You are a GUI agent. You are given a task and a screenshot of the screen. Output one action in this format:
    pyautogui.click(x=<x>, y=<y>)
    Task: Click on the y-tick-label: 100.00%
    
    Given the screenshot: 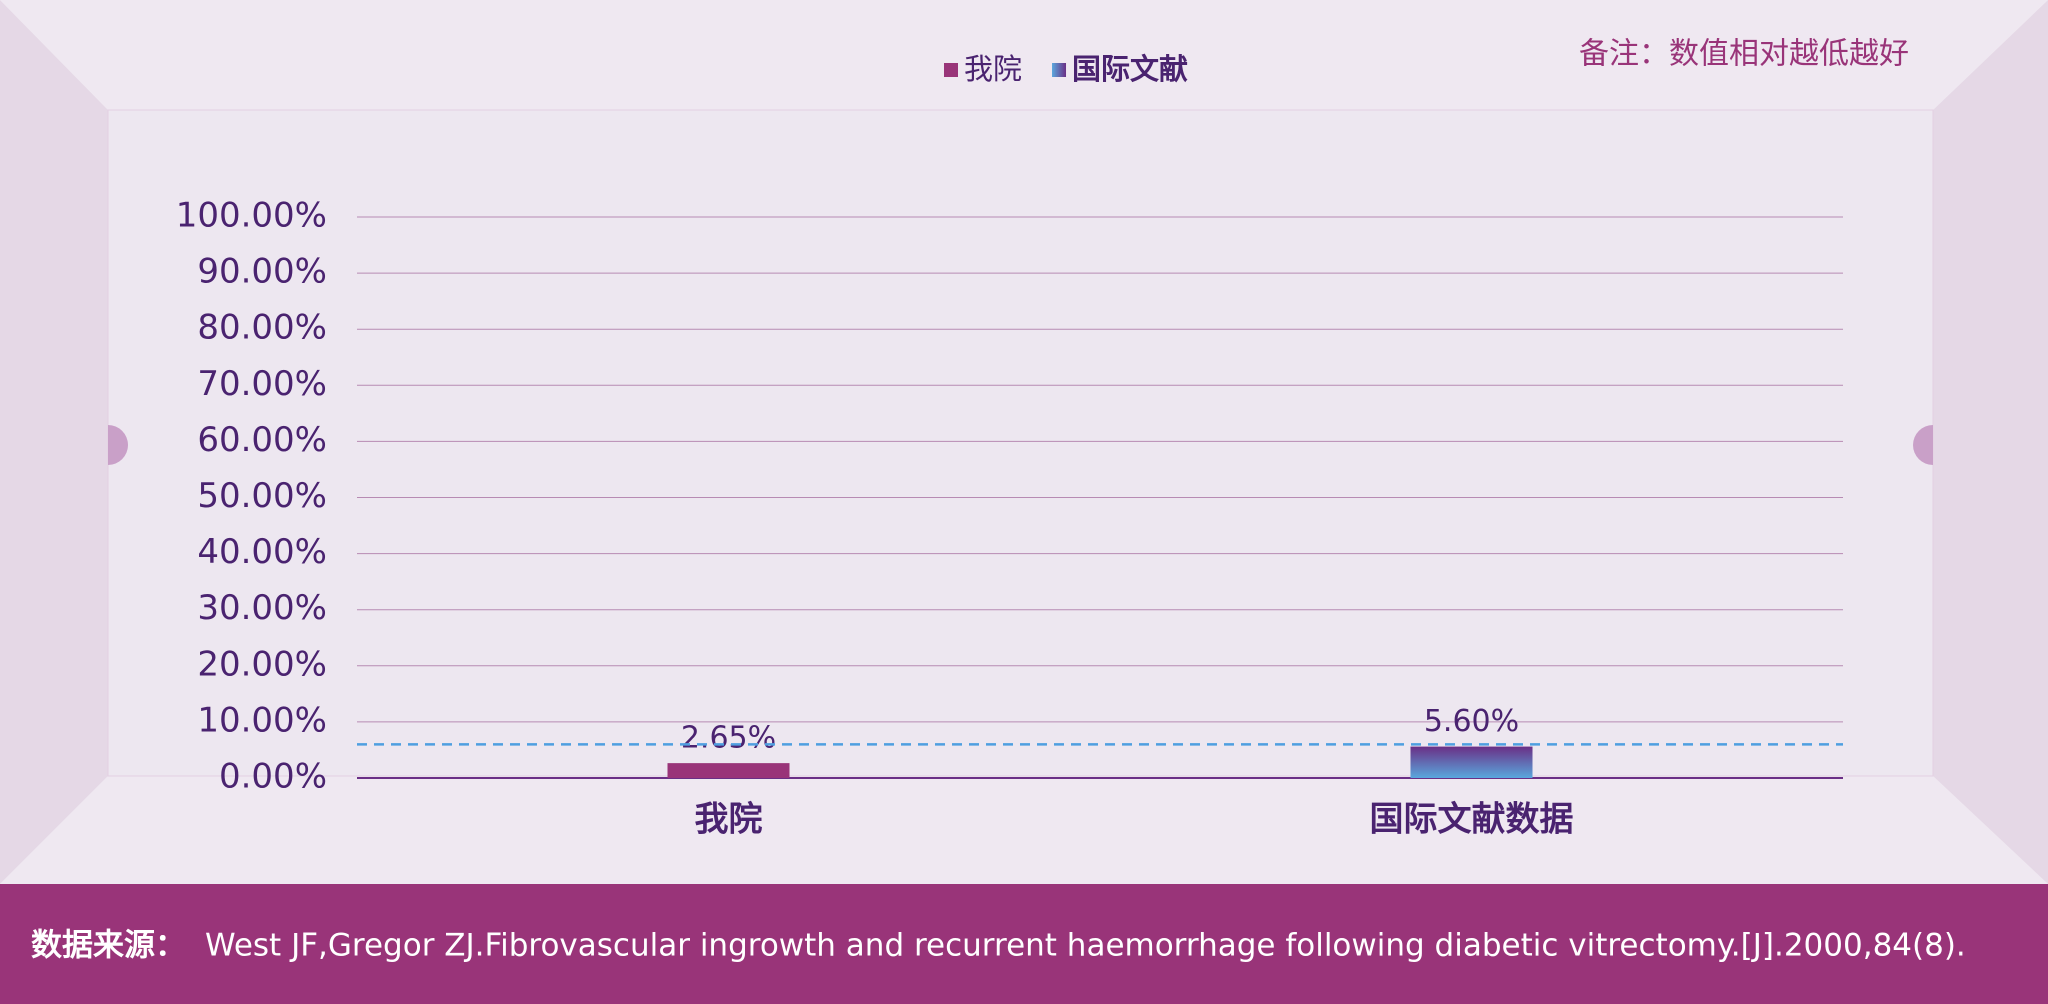 What is the action you would take?
    pyautogui.click(x=251, y=216)
    